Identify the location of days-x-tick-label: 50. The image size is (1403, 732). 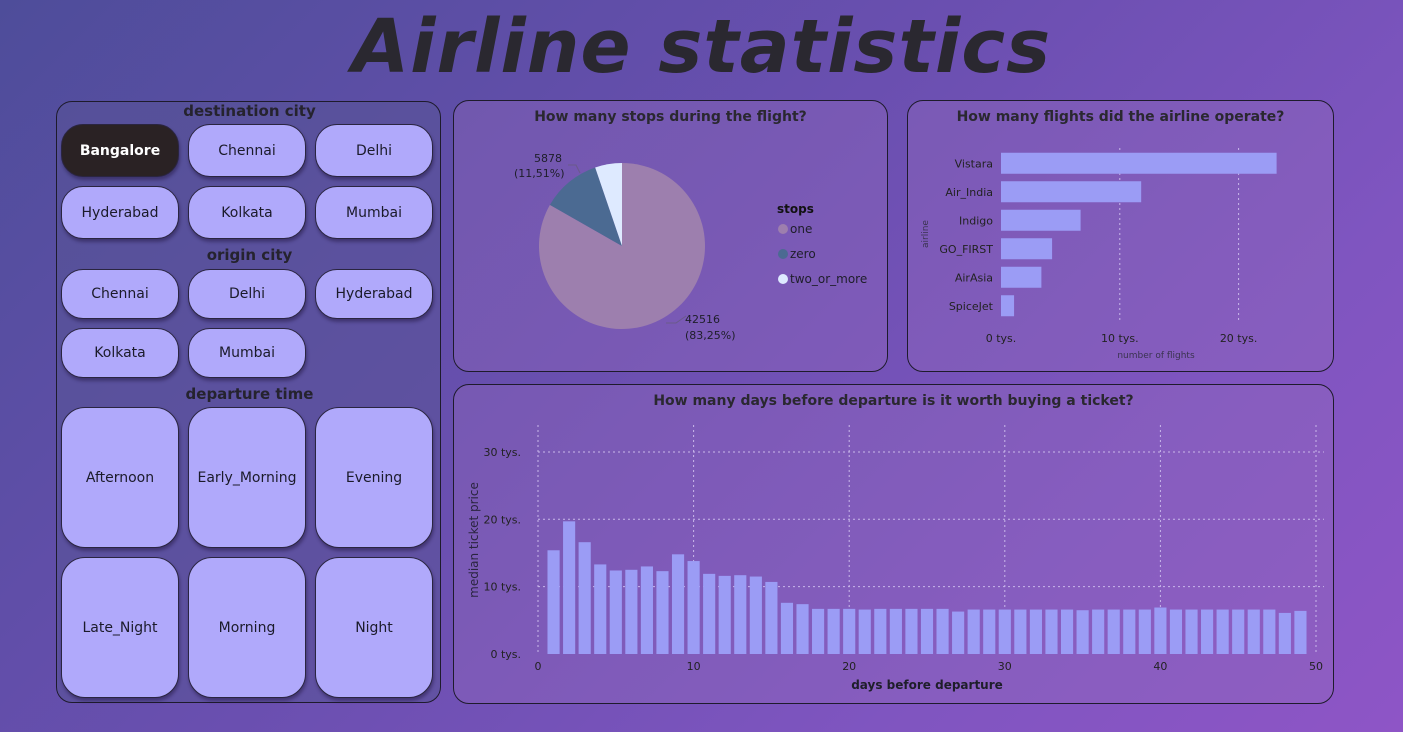
(1316, 666).